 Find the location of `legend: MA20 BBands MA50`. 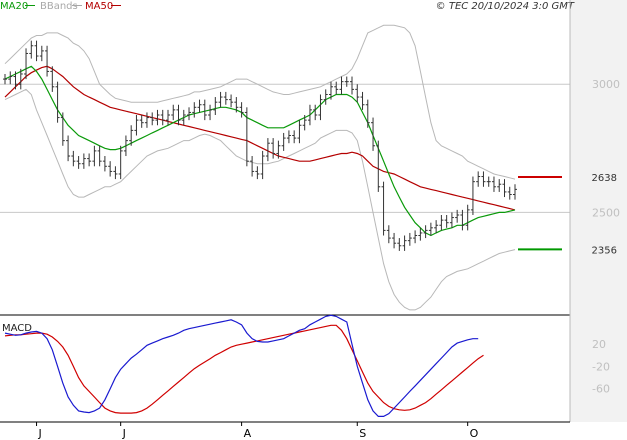

legend: MA20 BBands MA50 is located at coordinates (60, 6).